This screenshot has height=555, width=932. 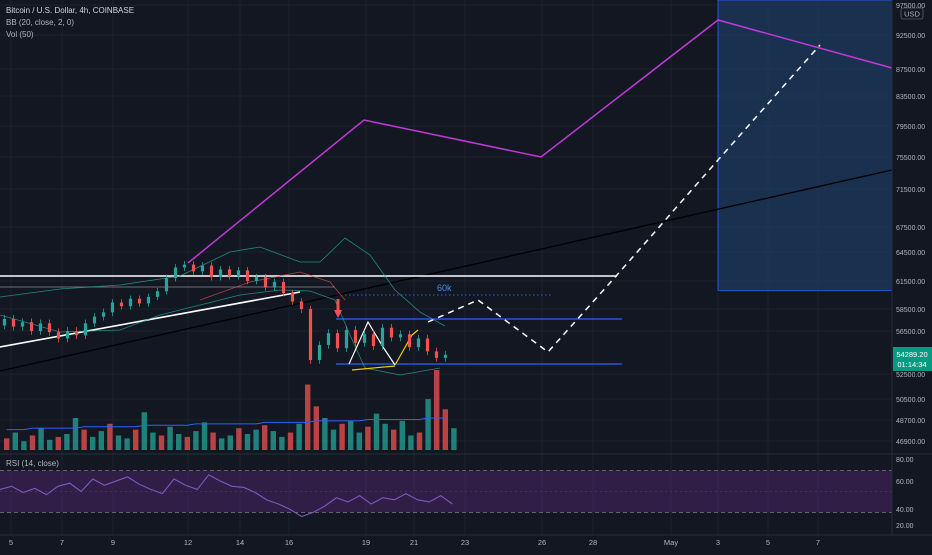 I want to click on time-tick-label-7: 21, so click(x=414, y=542).